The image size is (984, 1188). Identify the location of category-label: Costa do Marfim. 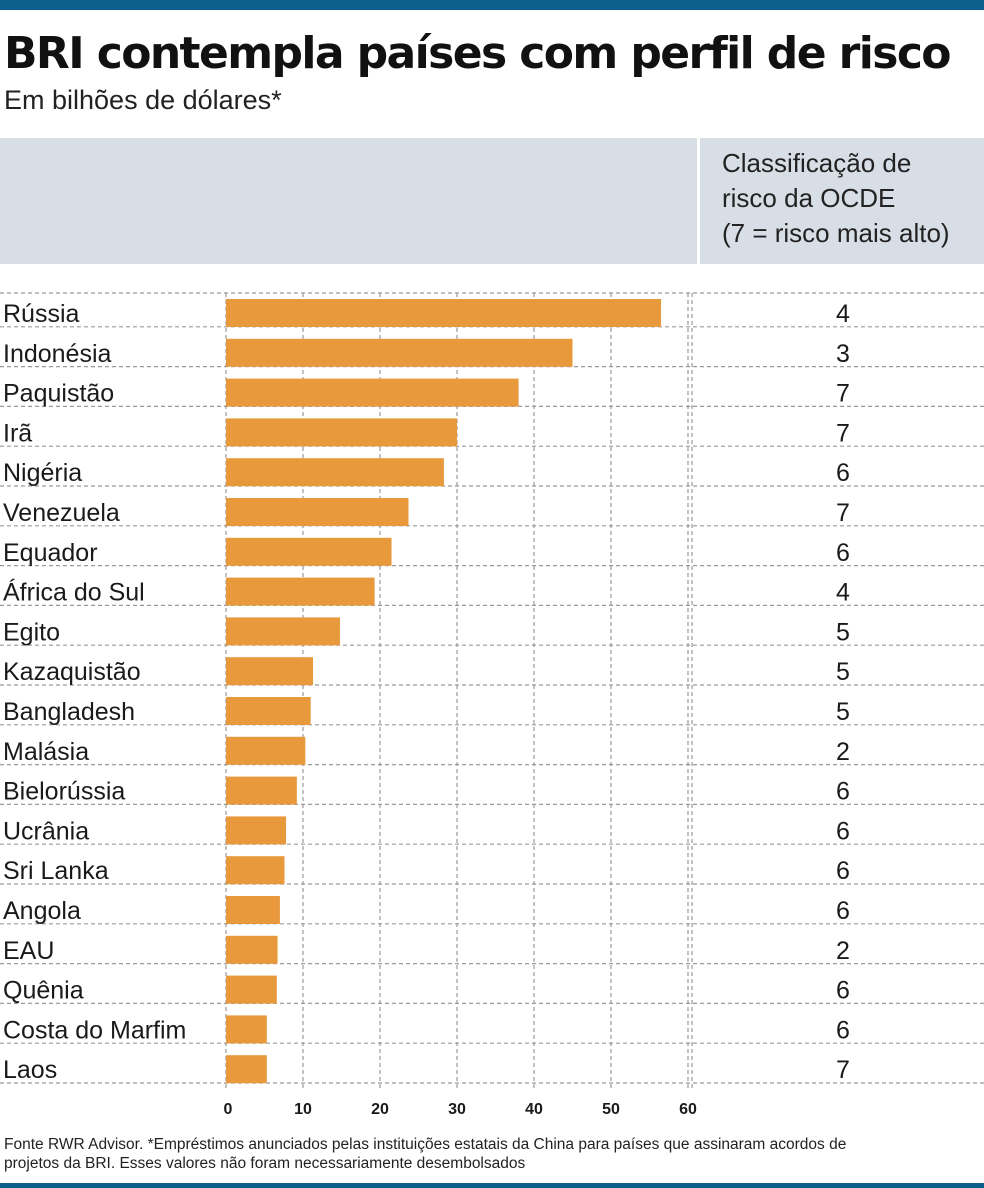
(94, 1030).